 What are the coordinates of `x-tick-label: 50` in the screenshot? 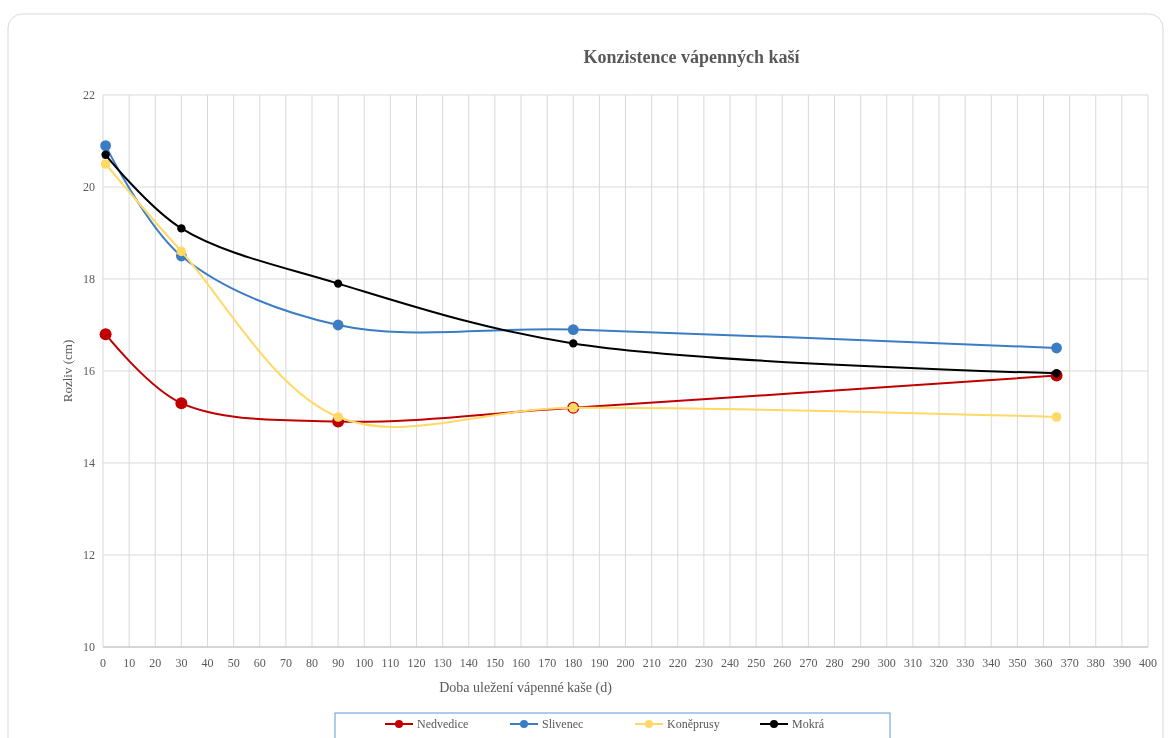 It's located at (233, 663).